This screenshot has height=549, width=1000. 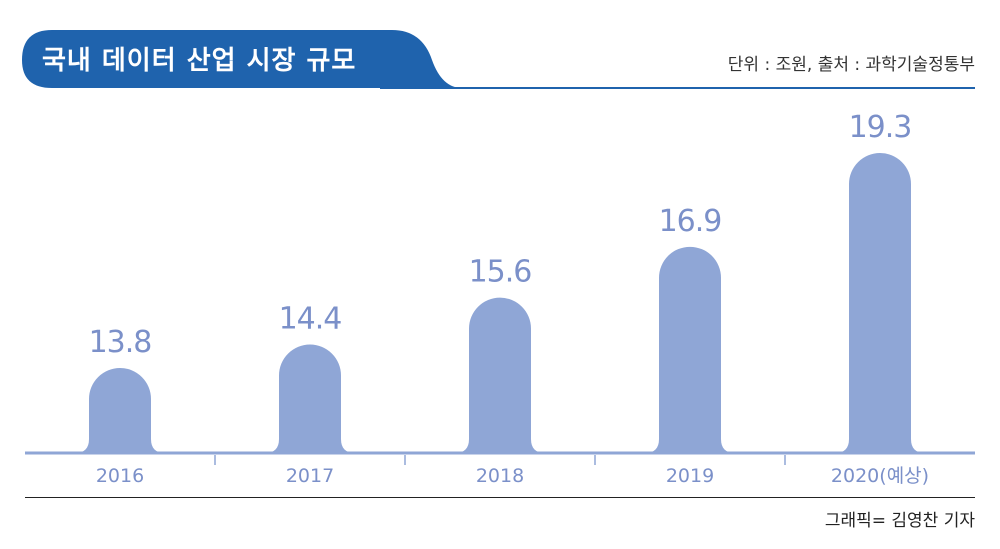 What do you see at coordinates (310, 319) in the screenshot?
I see `value-label-2017: 14.4` at bounding box center [310, 319].